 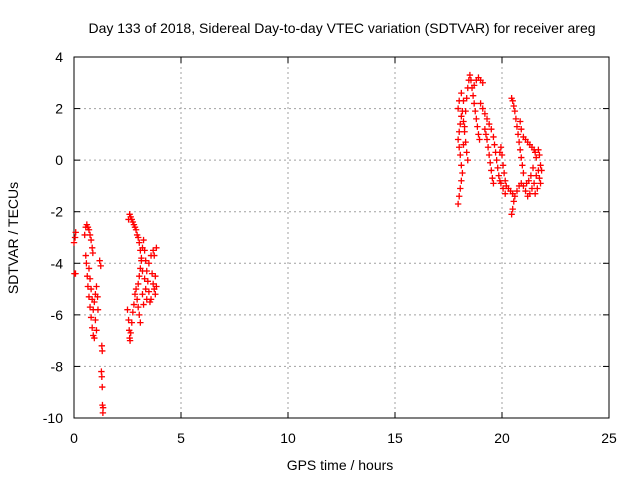 What do you see at coordinates (53, 418) in the screenshot?
I see `y-tick-label: -10` at bounding box center [53, 418].